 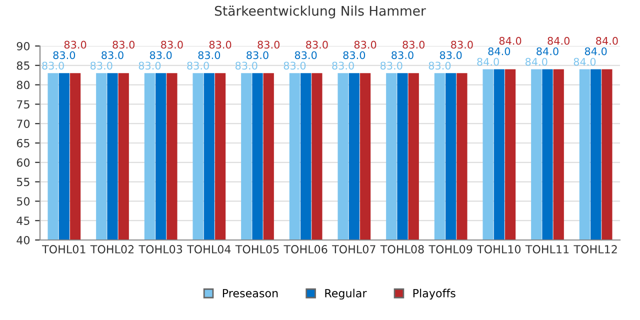 I want to click on y-tick-label: 90, so click(x=23, y=46).